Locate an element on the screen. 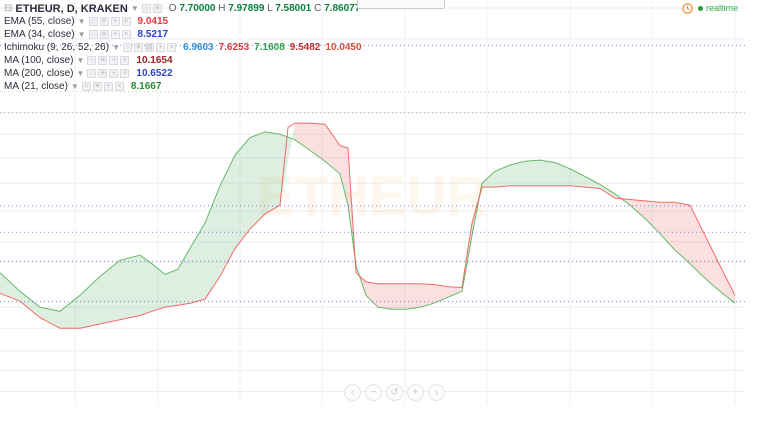 The image size is (780, 423). legend-row: MA (100, close) ▼ ○ ✳ + × 10.1654 is located at coordinates (183, 60).